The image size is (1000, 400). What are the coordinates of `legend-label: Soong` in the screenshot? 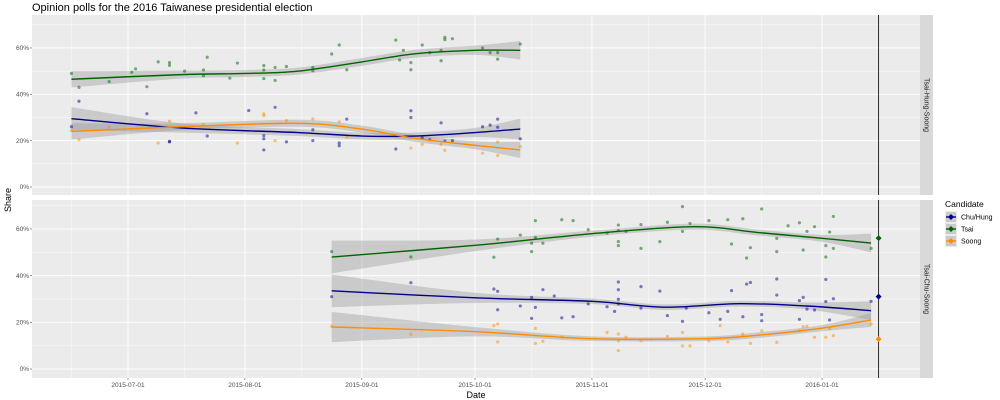 It's located at (971, 242).